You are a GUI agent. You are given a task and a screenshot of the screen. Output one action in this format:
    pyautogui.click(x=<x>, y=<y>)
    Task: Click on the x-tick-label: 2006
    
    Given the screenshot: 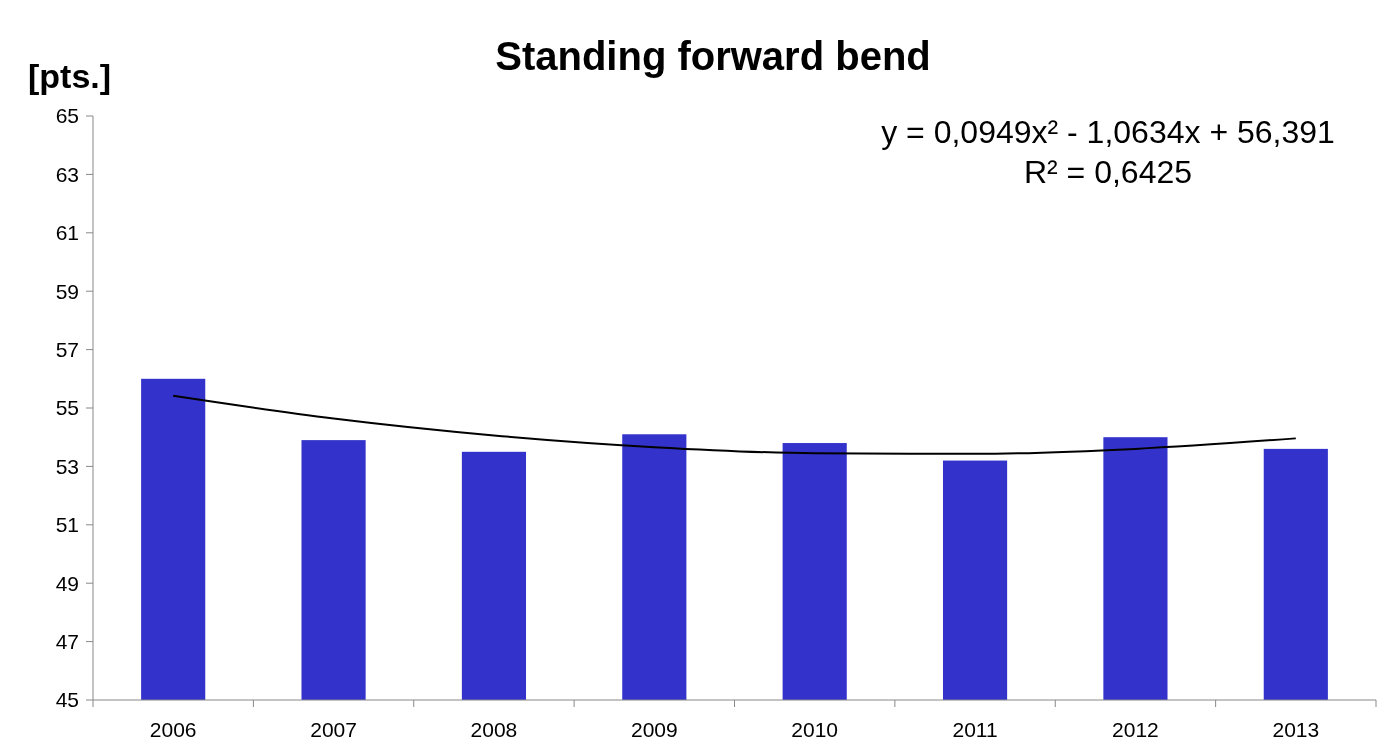 What is the action you would take?
    pyautogui.click(x=173, y=729)
    